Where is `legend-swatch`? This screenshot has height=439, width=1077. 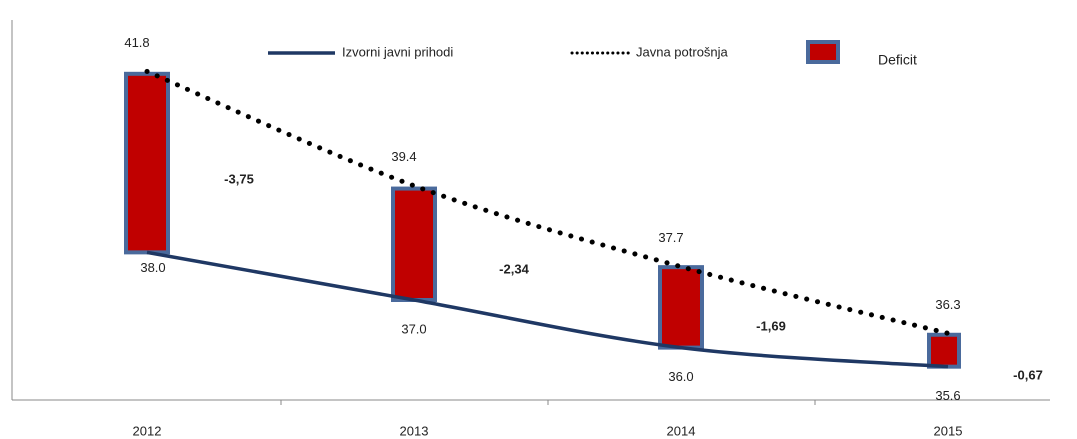
legend-swatch is located at coordinates (823, 52).